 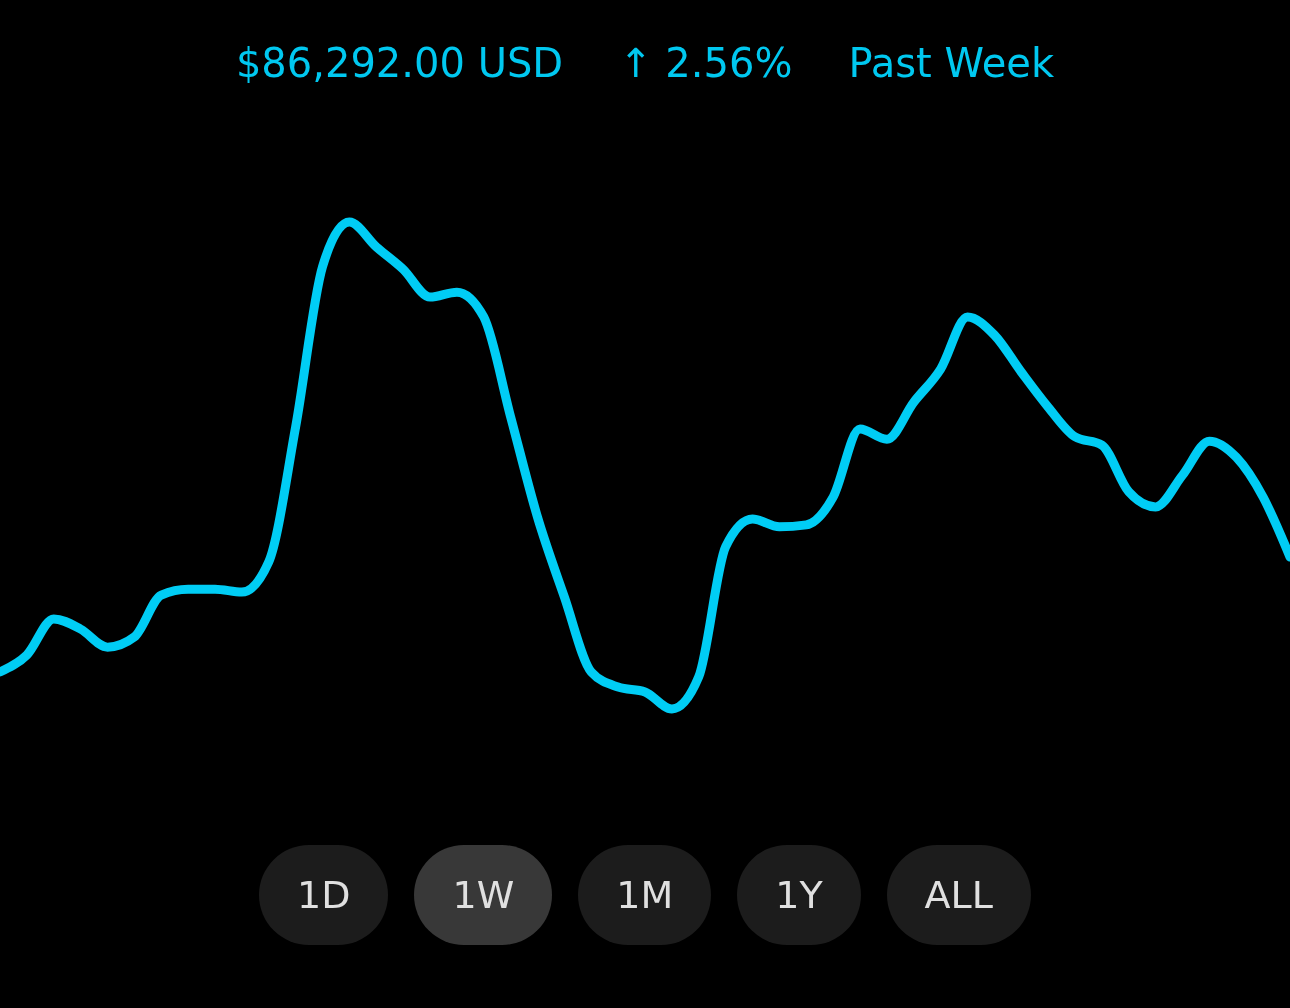 I want to click on range-button: 1M, so click(x=645, y=895).